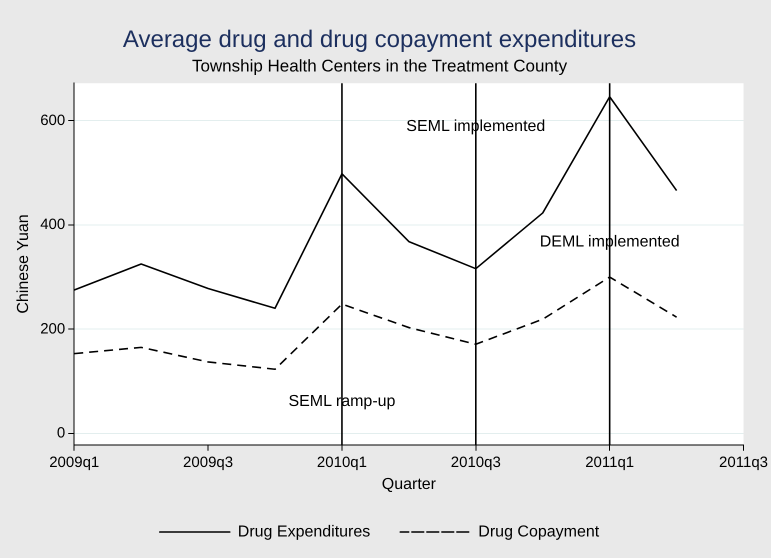 This screenshot has width=771, height=558. Describe the element at coordinates (304, 531) in the screenshot. I see `legend-label: Drug Expenditures` at that location.